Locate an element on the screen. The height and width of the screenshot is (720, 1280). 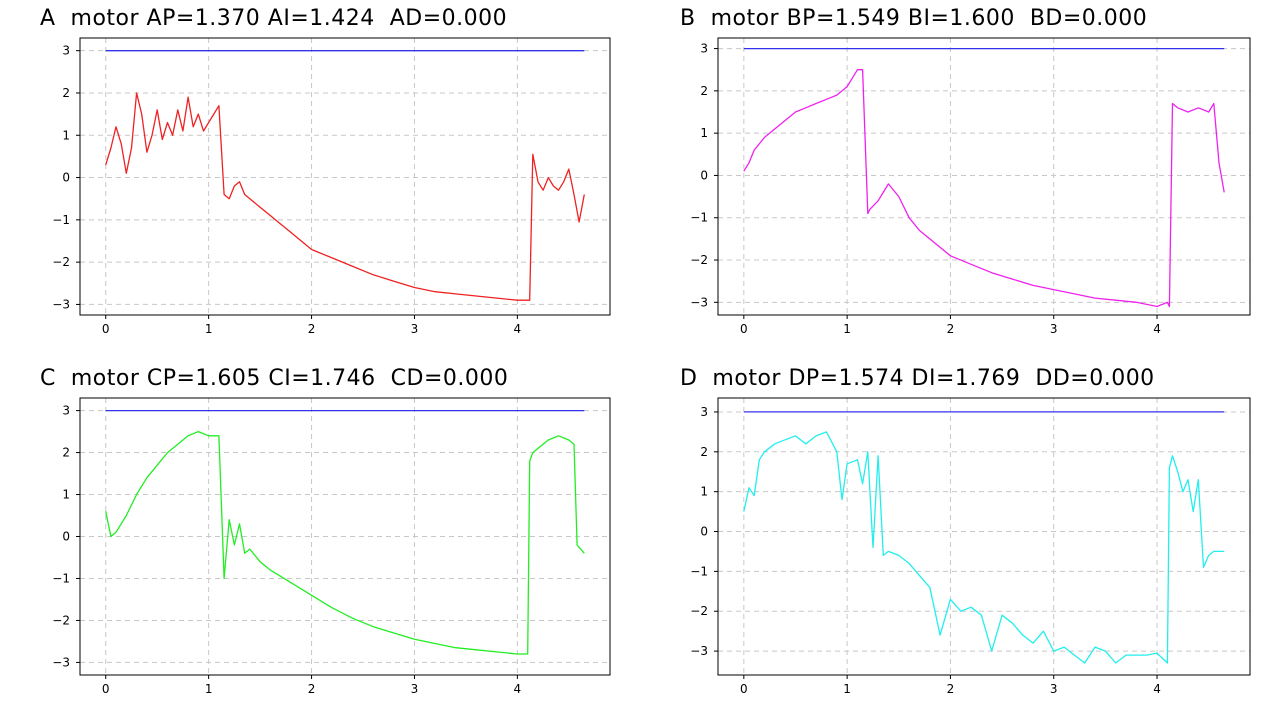
chart-title-d: D motor DP=1.574 DI=1.769 DD=0.000 is located at coordinates (917, 378).